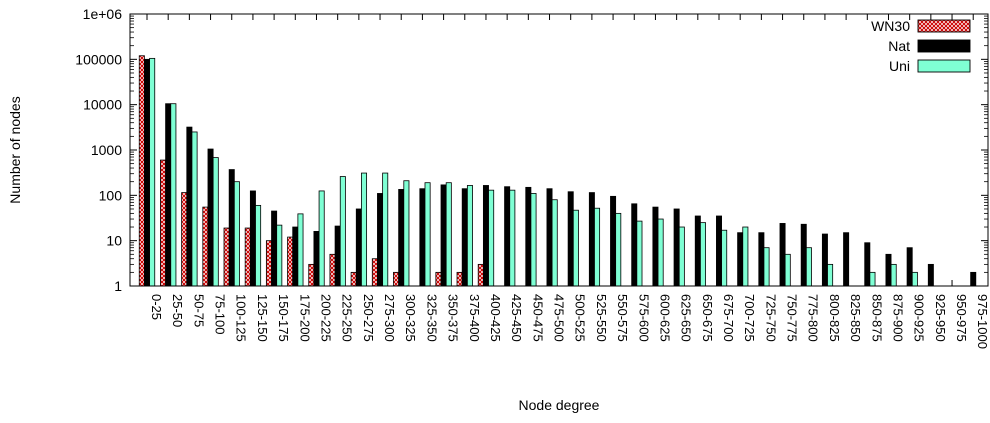 The image size is (990, 423). What do you see at coordinates (919, 318) in the screenshot?
I see `x-tick-label: 900-925` at bounding box center [919, 318].